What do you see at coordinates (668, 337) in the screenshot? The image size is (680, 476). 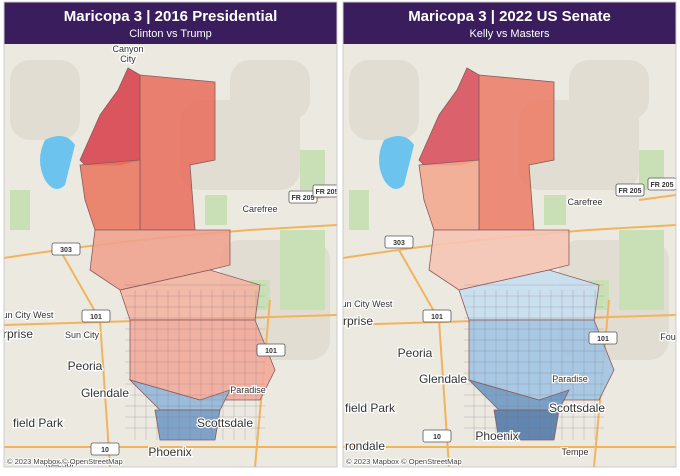 I see `place-label: Fou` at bounding box center [668, 337].